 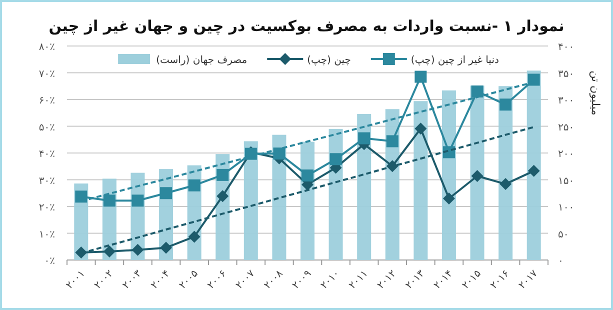 What do you see at coordinates (566, 101) in the screenshot?
I see `y2-tick-label: ۳۰۰` at bounding box center [566, 101].